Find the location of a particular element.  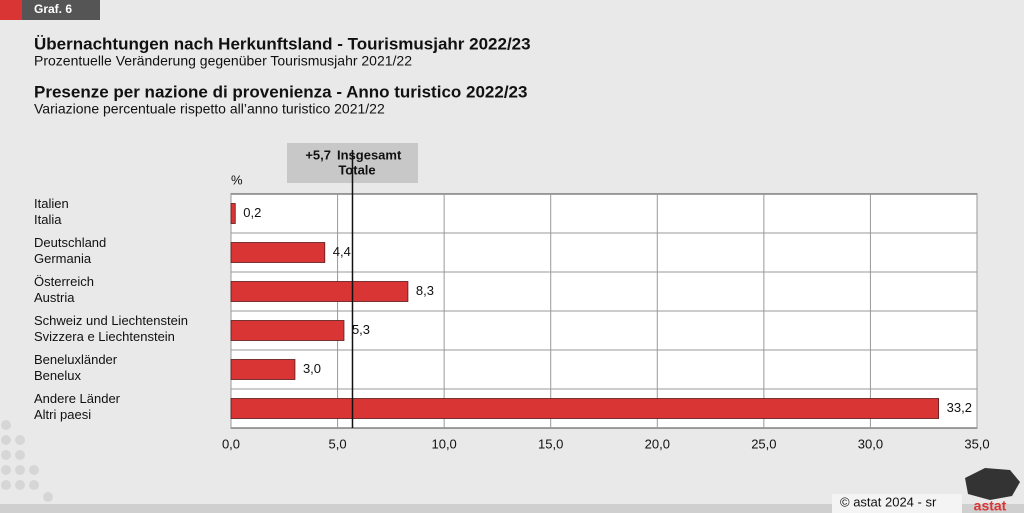

dot-pattern is located at coordinates (27, 461).